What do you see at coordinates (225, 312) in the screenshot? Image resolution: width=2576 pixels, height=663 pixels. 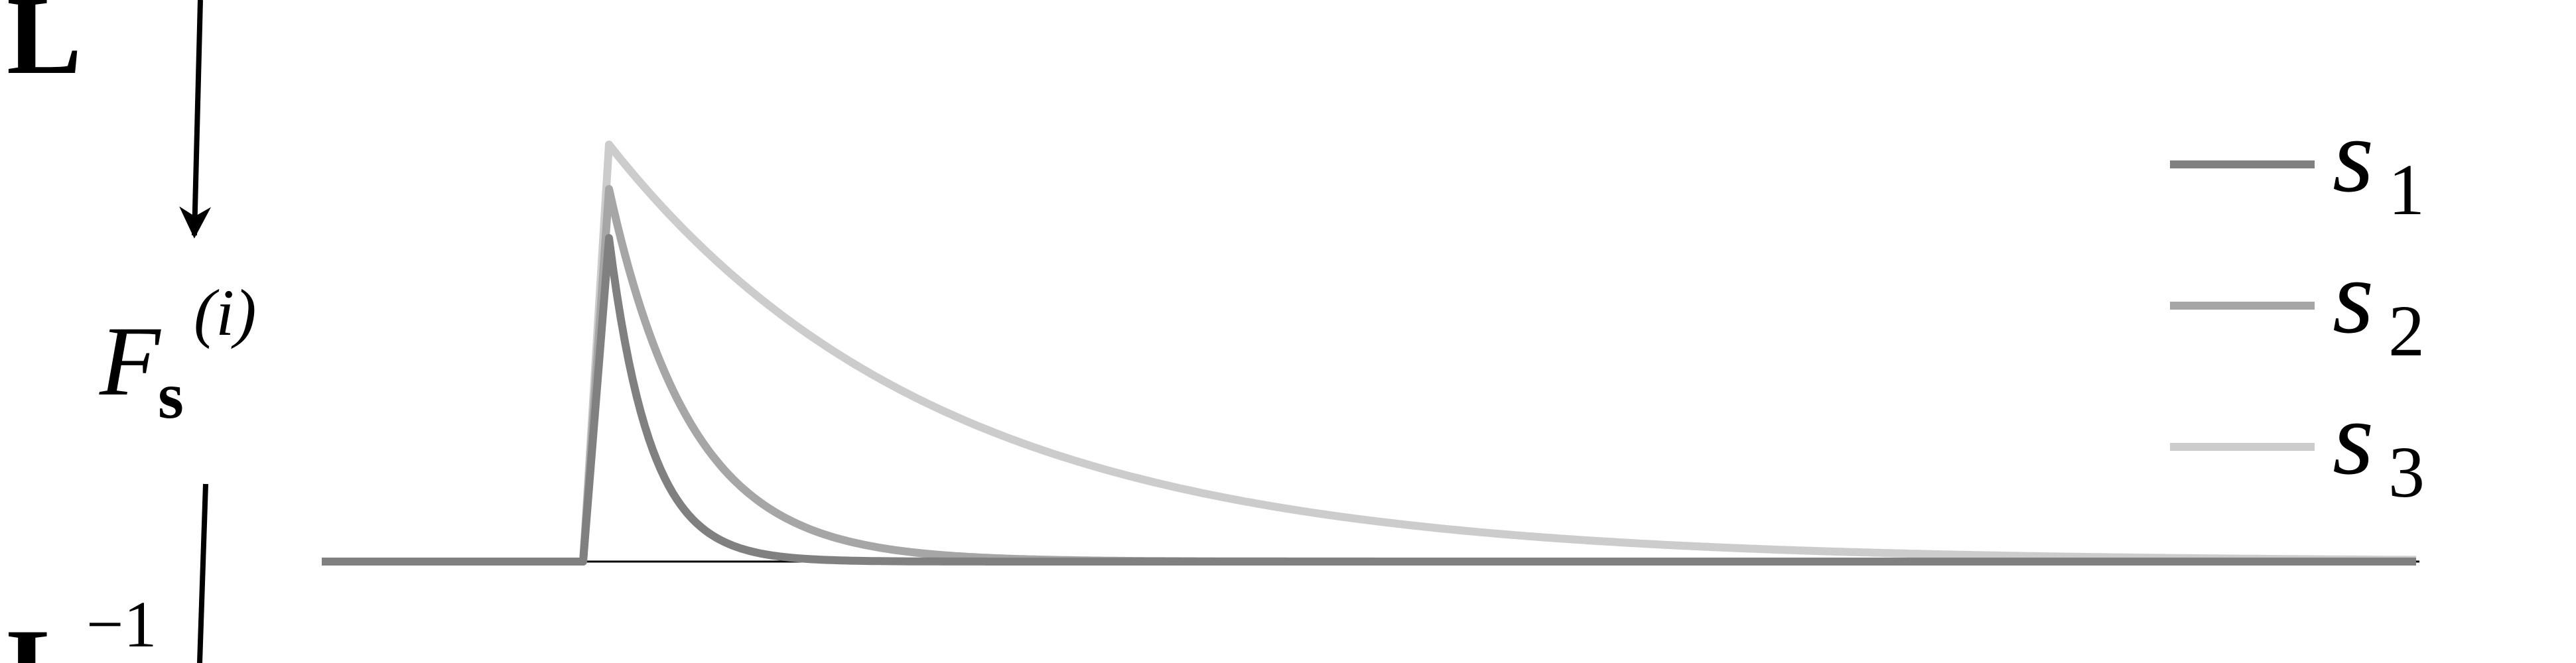 I see `label-f-sup: (i)` at bounding box center [225, 312].